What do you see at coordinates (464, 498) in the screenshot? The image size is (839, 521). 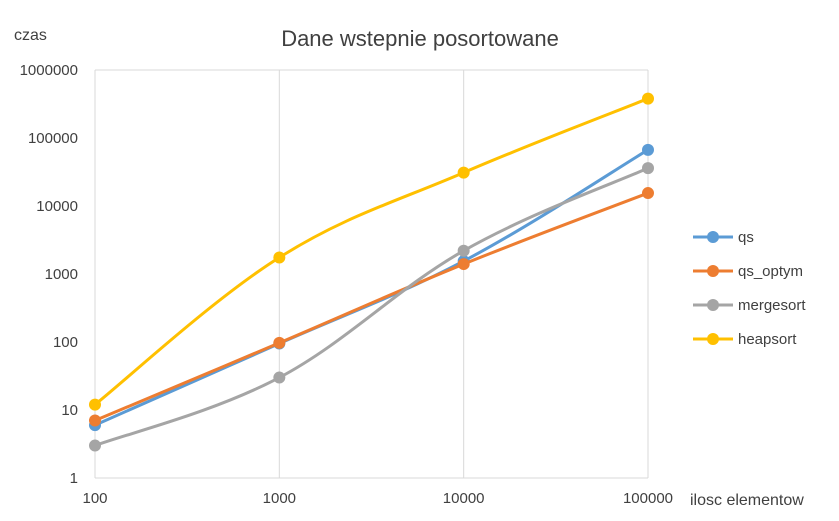 I see `x-tick-label: 10000` at bounding box center [464, 498].